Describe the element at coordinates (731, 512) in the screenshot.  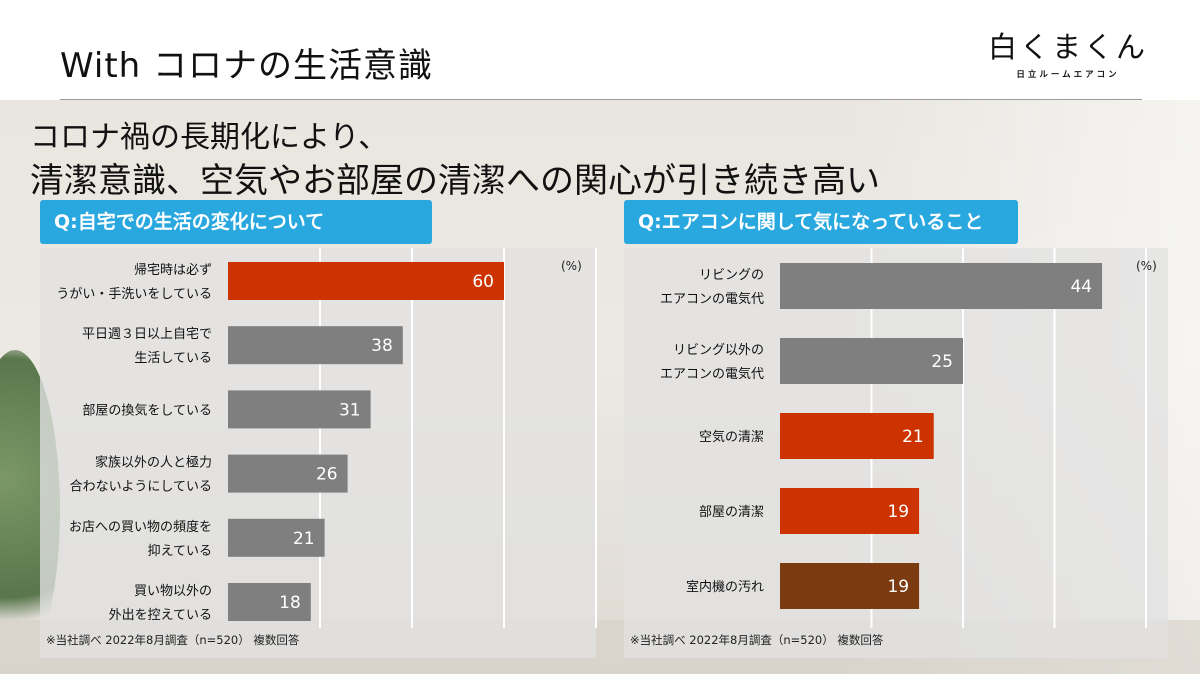
I see `category-label: 部屋の清潔` at that location.